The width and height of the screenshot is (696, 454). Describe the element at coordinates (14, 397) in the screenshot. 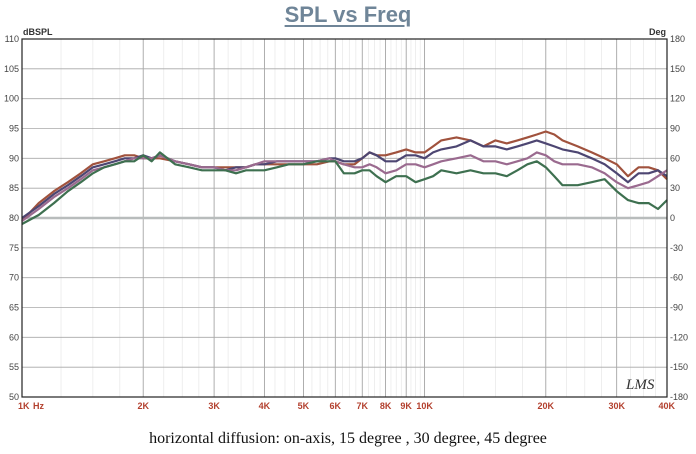

I see `y-tick-label: 50` at that location.